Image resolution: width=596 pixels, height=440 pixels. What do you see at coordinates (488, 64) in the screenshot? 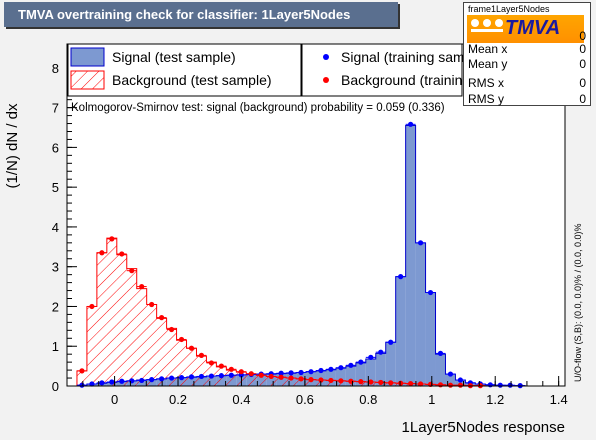
I see `stats-label: Mean y` at bounding box center [488, 64].